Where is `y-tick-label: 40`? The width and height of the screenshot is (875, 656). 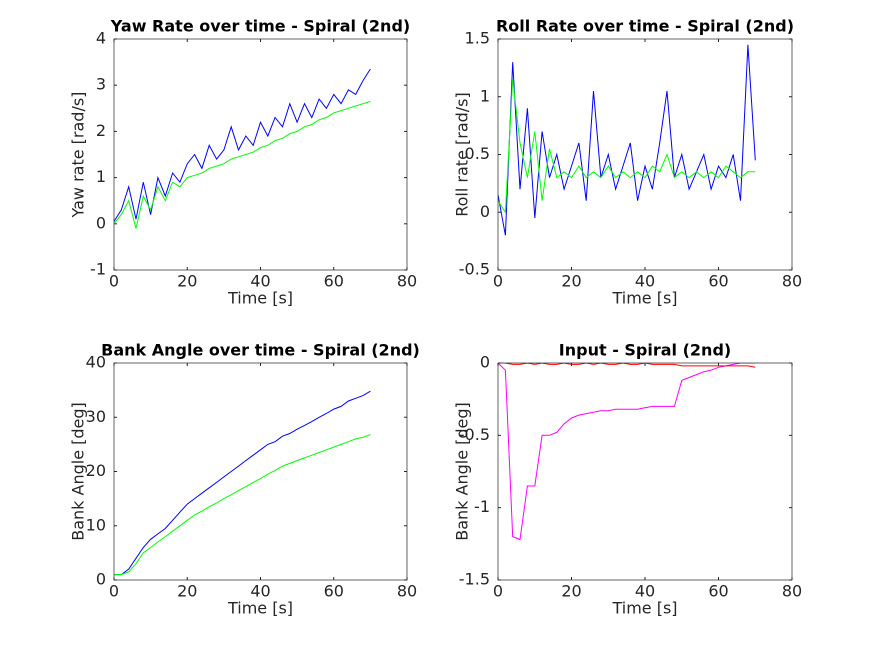 y-tick-label: 40 is located at coordinates (96, 362).